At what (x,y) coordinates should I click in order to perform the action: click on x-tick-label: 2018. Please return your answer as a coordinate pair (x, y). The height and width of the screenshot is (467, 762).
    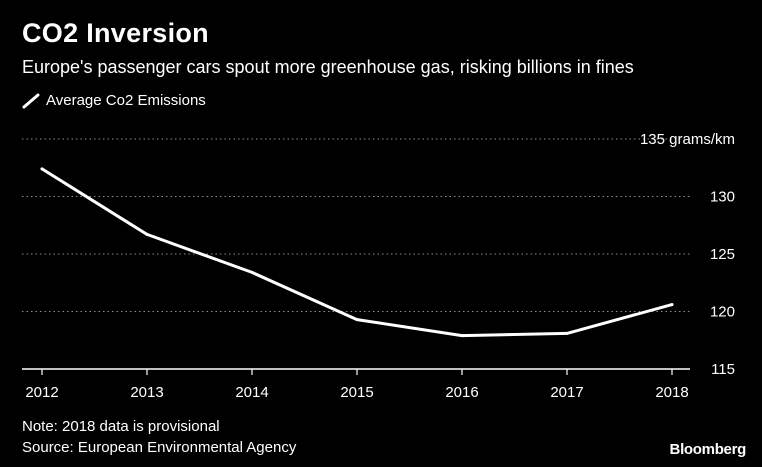
    Looking at the image, I should click on (671, 392).